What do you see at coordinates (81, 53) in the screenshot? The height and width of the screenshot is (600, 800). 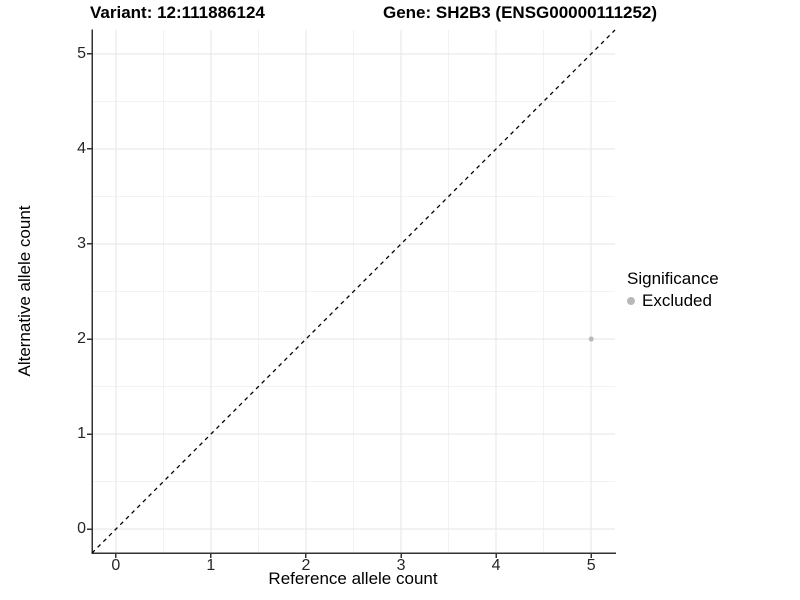 I see `y-tick-label: 5` at bounding box center [81, 53].